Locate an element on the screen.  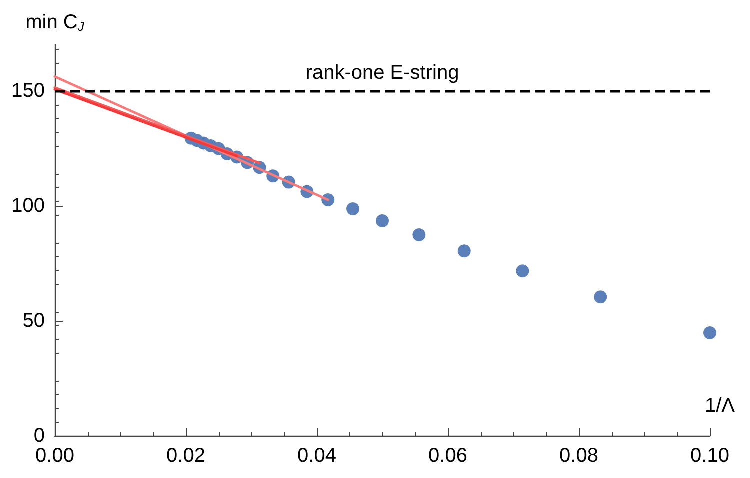
x-tick-label: 0.02 is located at coordinates (186, 456).